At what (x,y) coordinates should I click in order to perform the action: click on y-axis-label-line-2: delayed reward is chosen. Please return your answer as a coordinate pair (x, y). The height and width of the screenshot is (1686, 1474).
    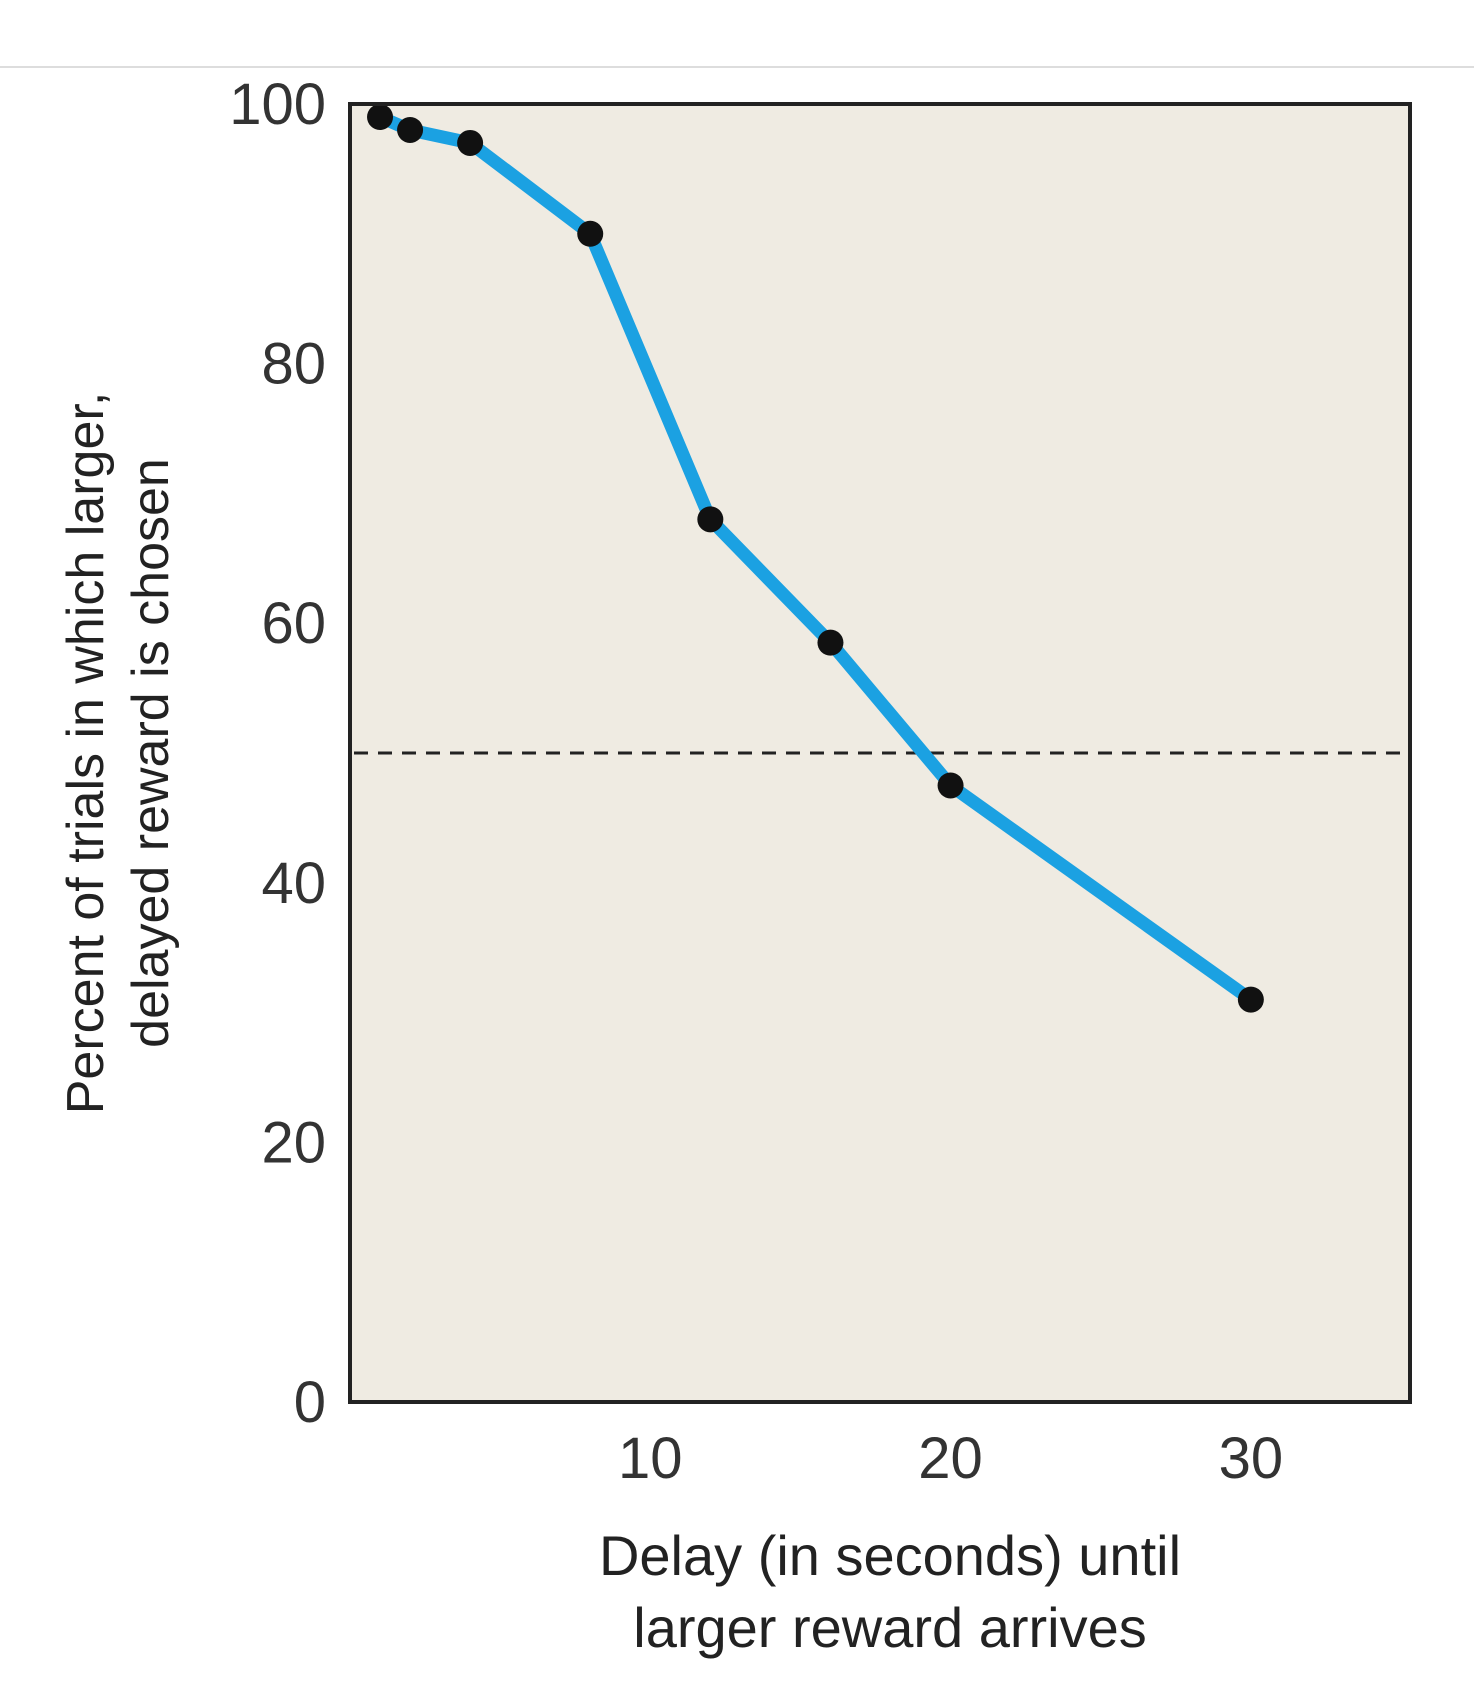
    Looking at the image, I should click on (151, 753).